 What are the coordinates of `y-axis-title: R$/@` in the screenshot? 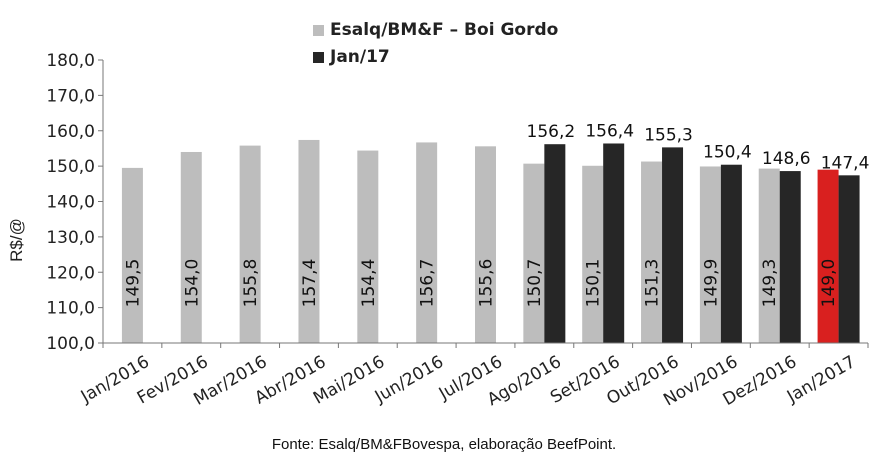 It's located at (16, 240).